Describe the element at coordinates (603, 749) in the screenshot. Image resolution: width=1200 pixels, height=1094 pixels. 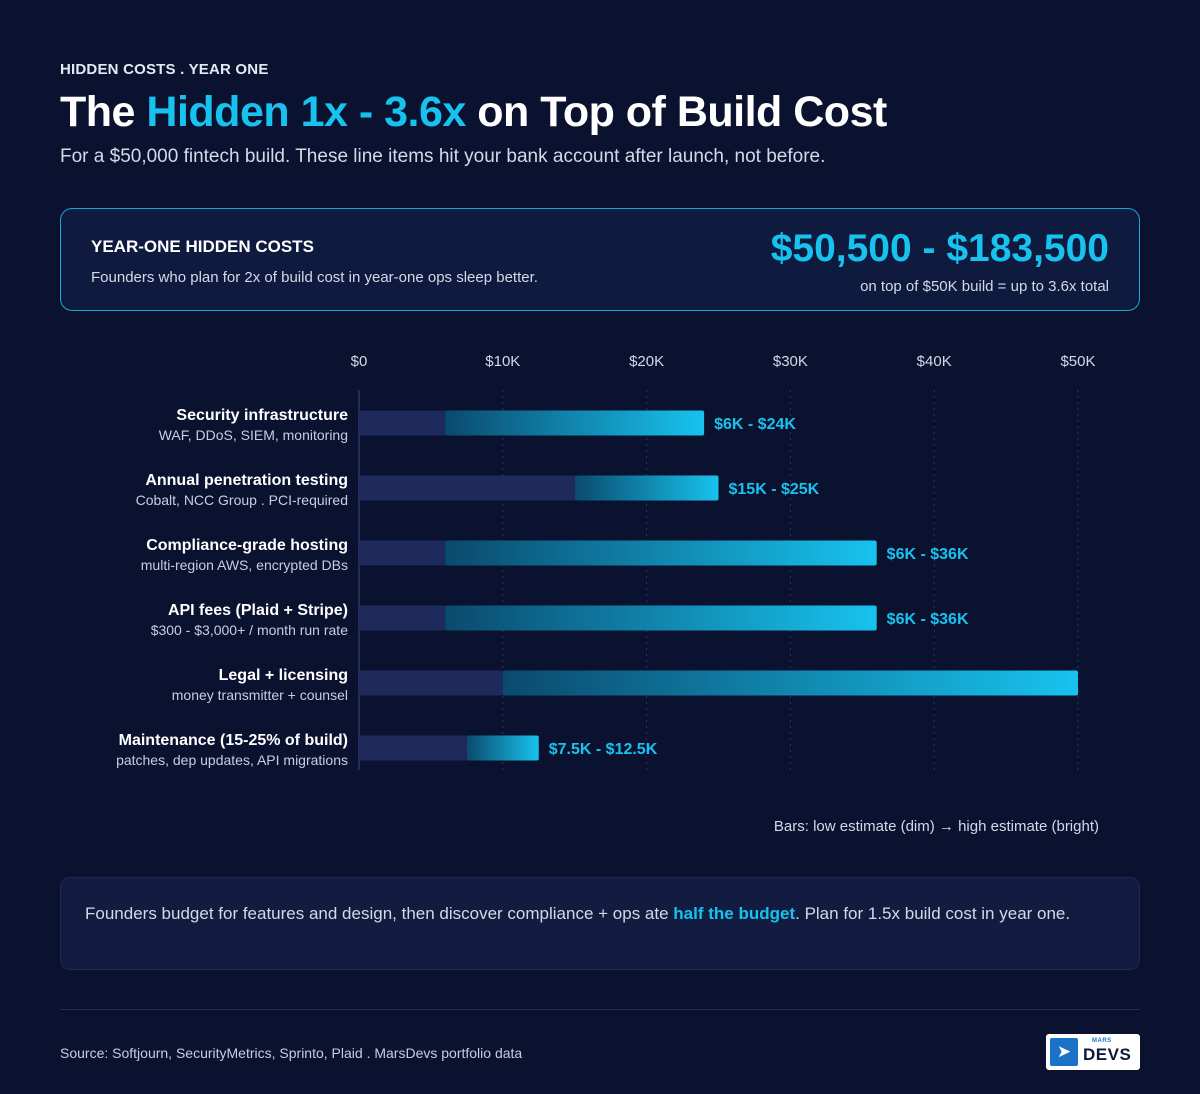
I see `value-label: $7.5K - $12.5K` at that location.